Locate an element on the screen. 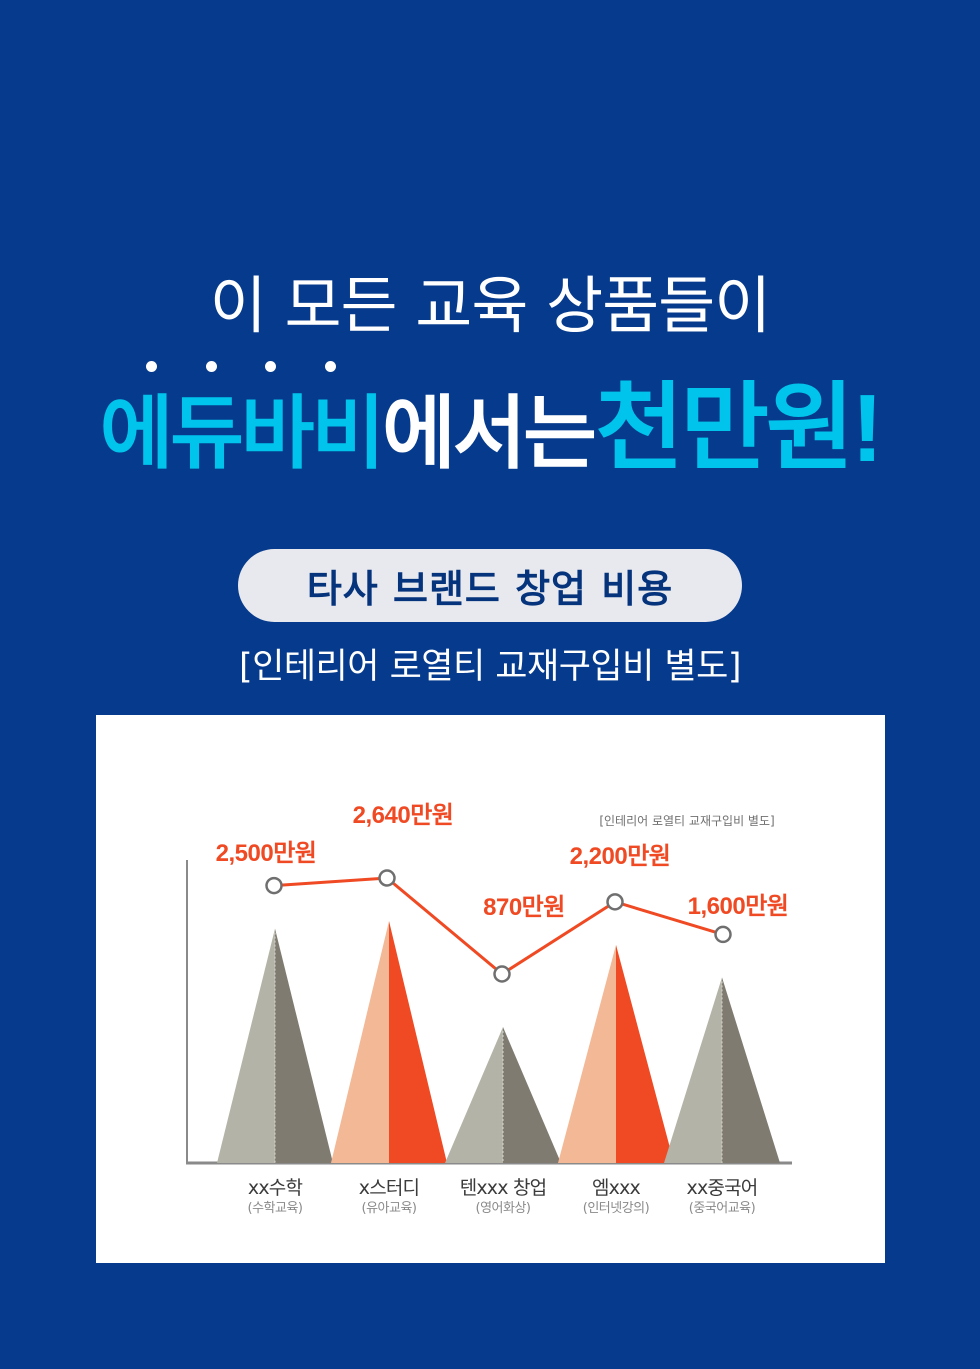 This screenshot has width=980, height=1369. chart-note: [인테리어 로열티 교재구입비 별도] is located at coordinates (686, 821).